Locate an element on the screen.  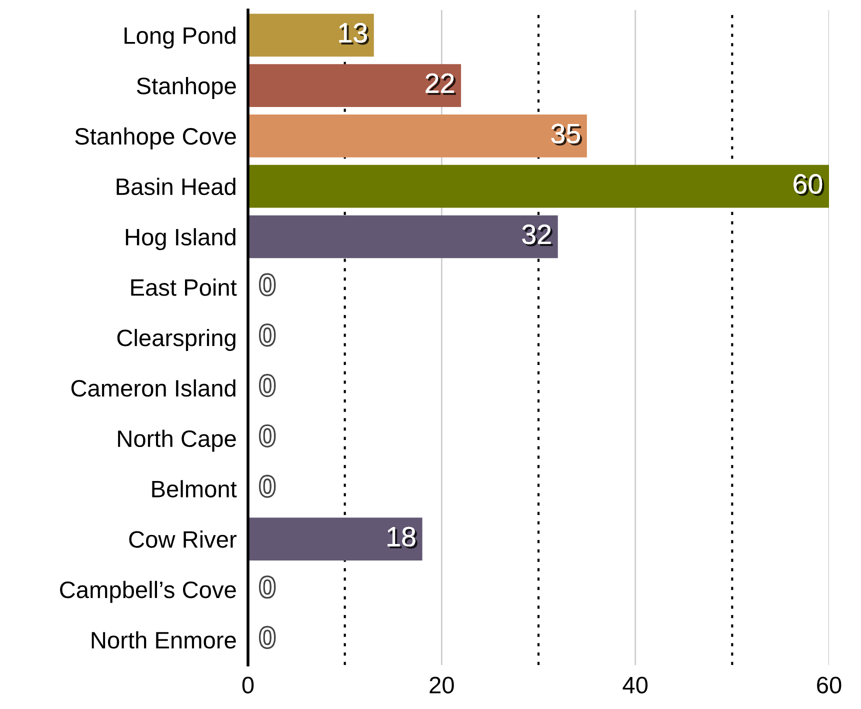
x-tick-label: 40 is located at coordinates (635, 685).